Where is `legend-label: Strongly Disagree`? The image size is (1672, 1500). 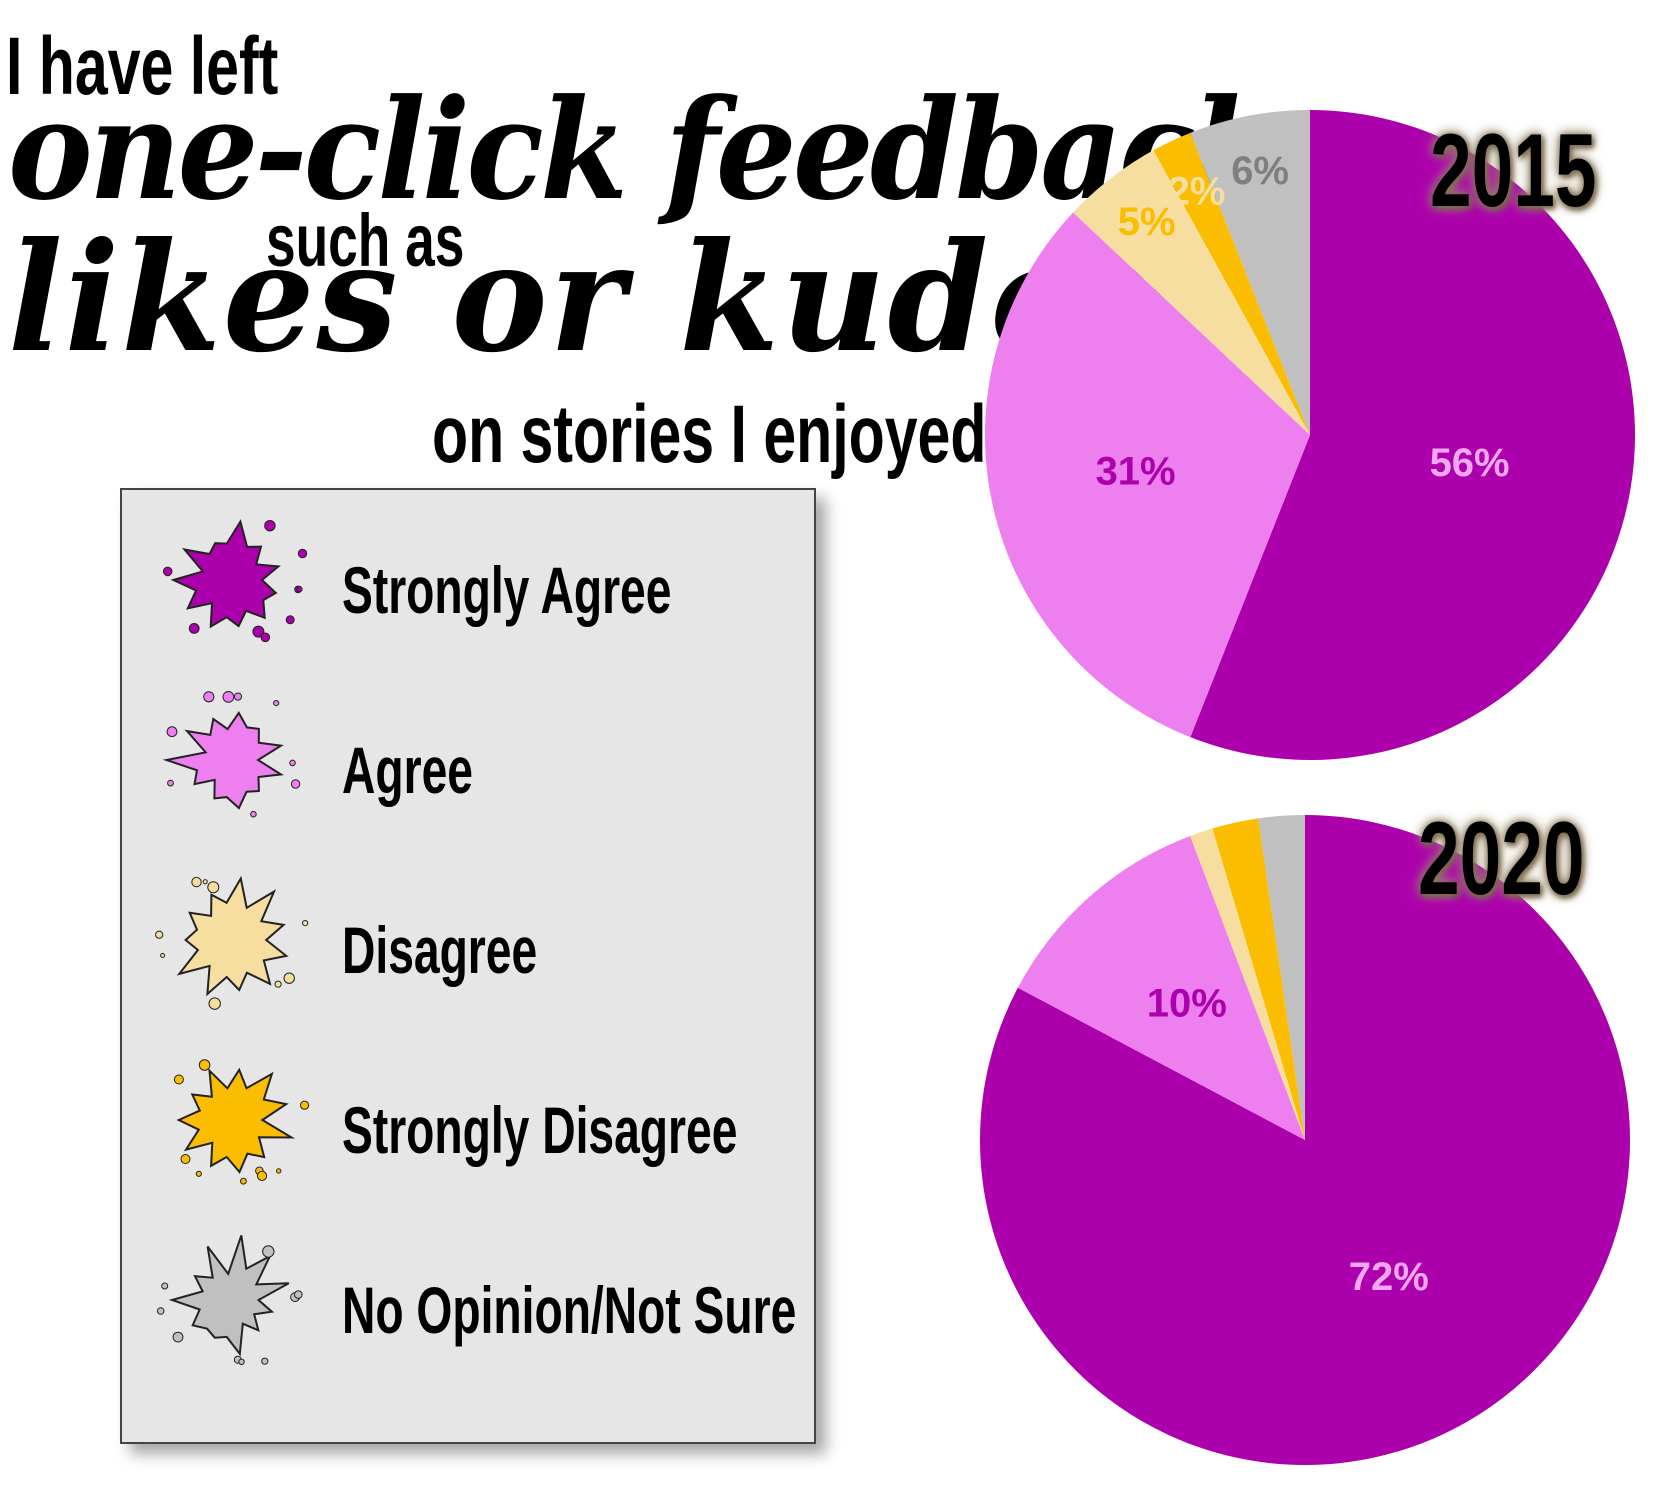
legend-label: Strongly Disagree is located at coordinates (540, 1130).